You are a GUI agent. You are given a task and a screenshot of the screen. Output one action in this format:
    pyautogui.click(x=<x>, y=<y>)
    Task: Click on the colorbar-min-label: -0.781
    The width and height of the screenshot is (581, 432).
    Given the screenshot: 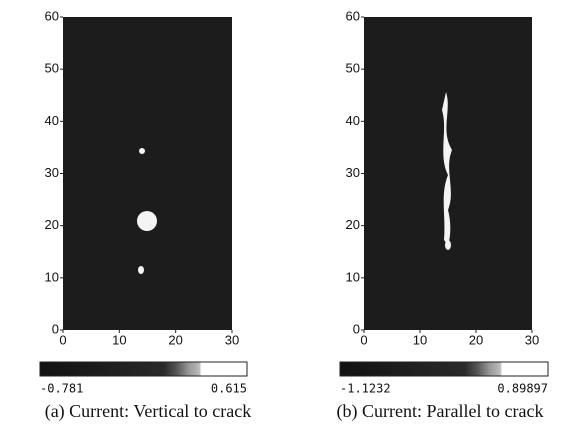 What is the action you would take?
    pyautogui.click(x=61, y=389)
    